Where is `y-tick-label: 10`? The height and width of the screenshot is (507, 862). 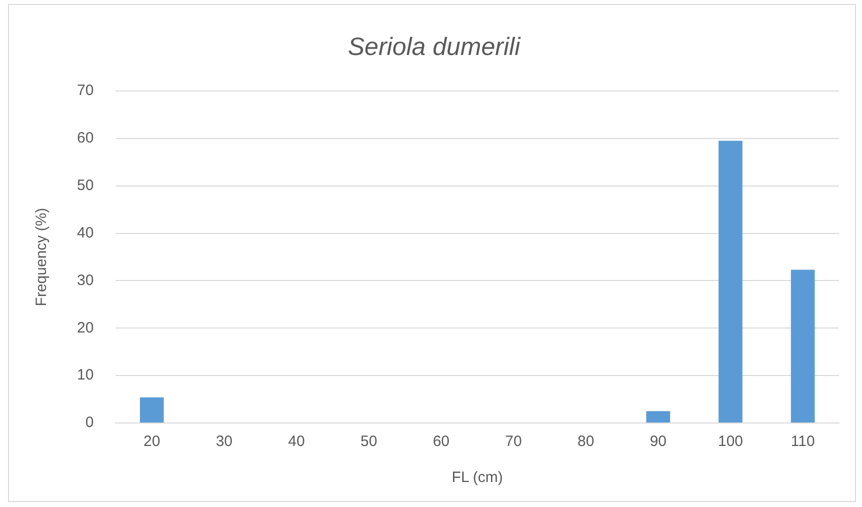
y-tick-label: 10 is located at coordinates (85, 375).